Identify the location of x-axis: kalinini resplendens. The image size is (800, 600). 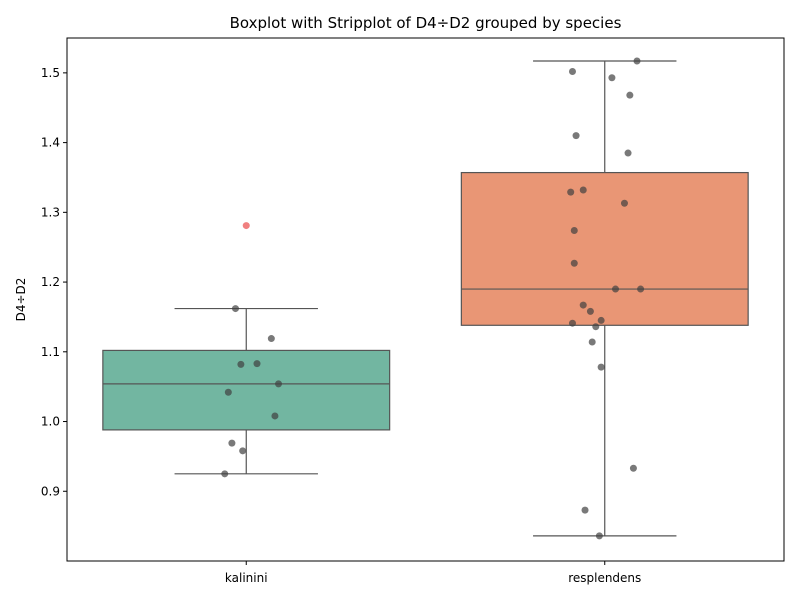
(433, 573).